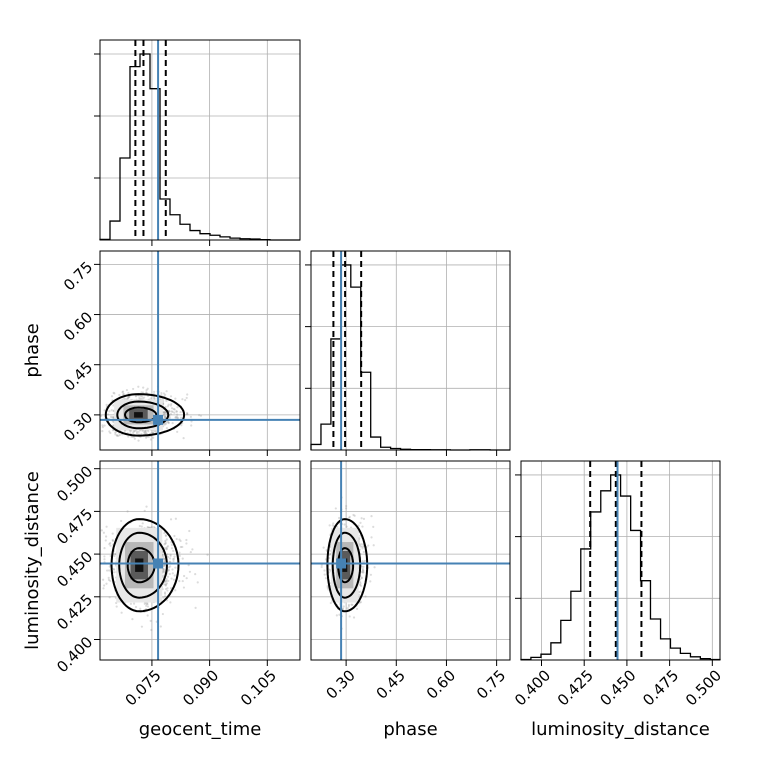  I want to click on y-tick-label-phase: 0.30, so click(78, 427).